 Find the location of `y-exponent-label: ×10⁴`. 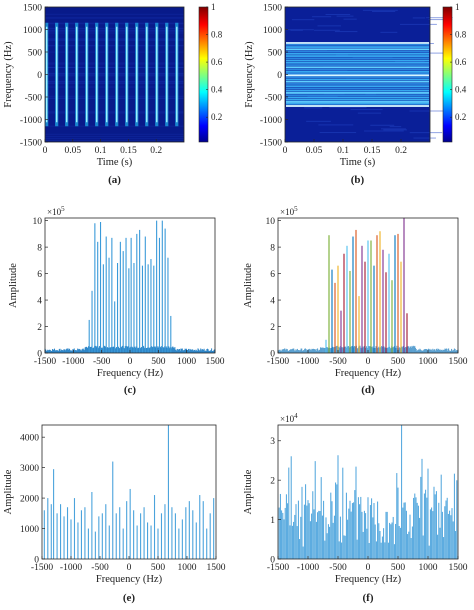

y-exponent-label: ×10⁴ is located at coordinates (289, 418).